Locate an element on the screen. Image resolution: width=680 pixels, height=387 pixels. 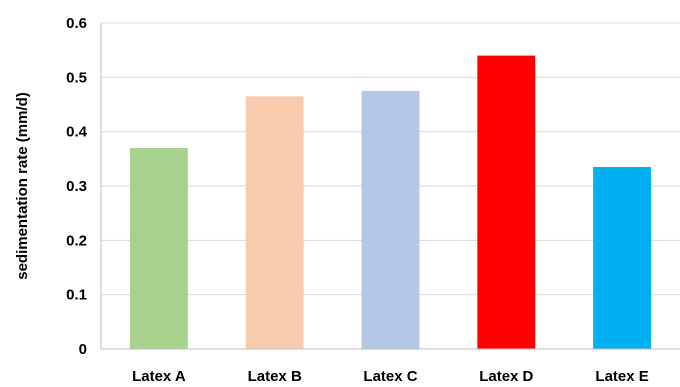
y-axis-title: sedimentation rate (mm/d) is located at coordinates (22, 186).